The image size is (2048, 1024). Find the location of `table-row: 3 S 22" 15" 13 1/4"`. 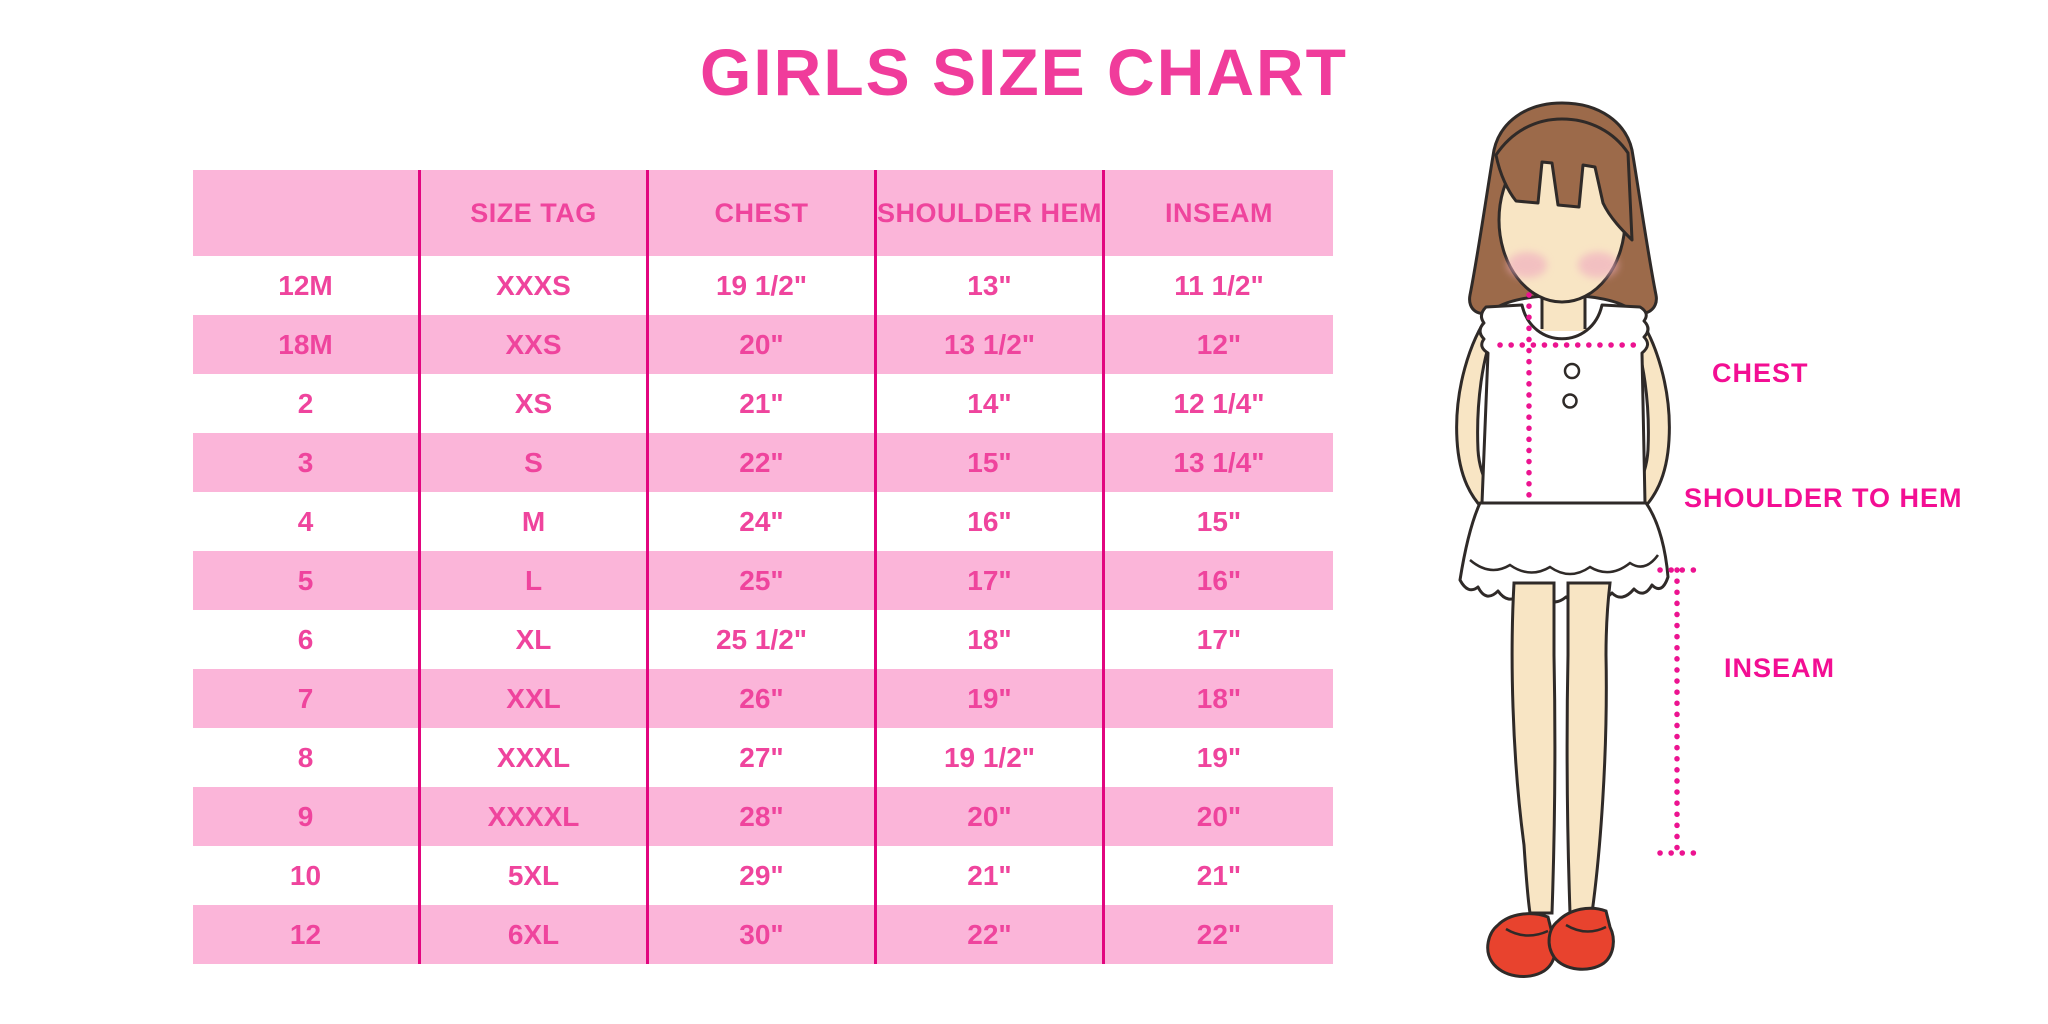

table-row: 3 S 22" 15" 13 1/4" is located at coordinates (763, 462).